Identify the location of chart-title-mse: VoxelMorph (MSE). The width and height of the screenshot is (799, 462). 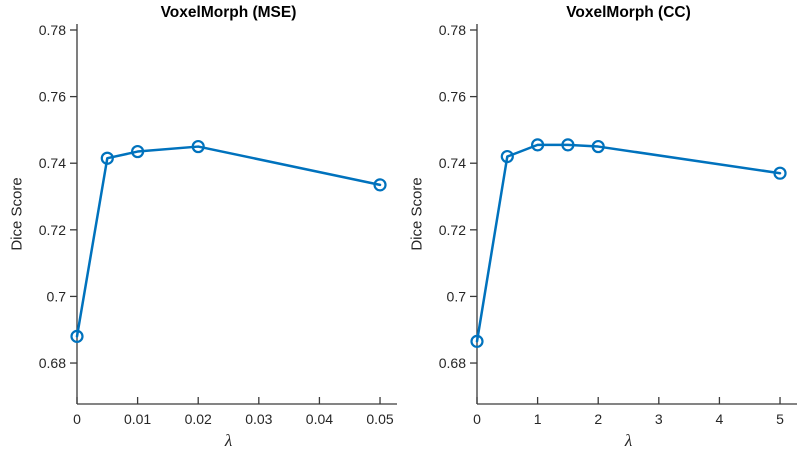
(228, 12).